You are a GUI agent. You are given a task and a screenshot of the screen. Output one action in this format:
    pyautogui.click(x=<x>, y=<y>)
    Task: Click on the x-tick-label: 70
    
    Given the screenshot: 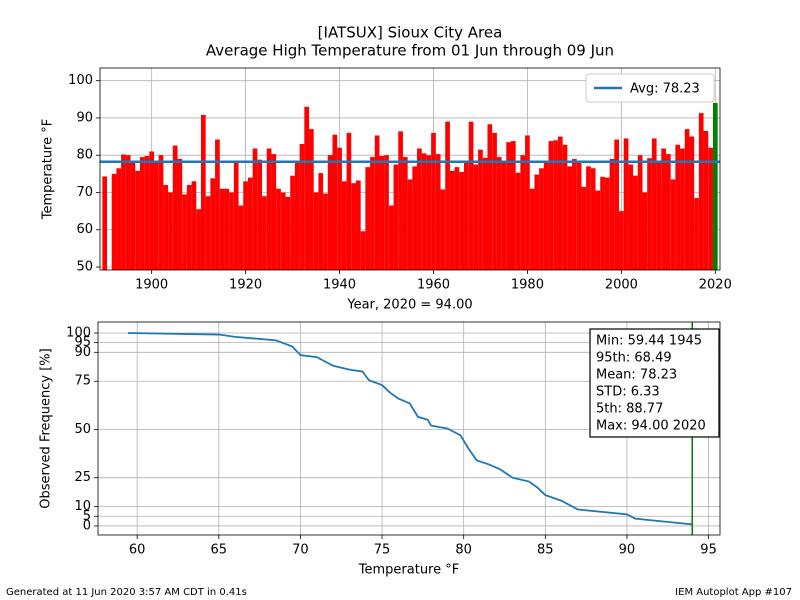 What is the action you would take?
    pyautogui.click(x=300, y=550)
    